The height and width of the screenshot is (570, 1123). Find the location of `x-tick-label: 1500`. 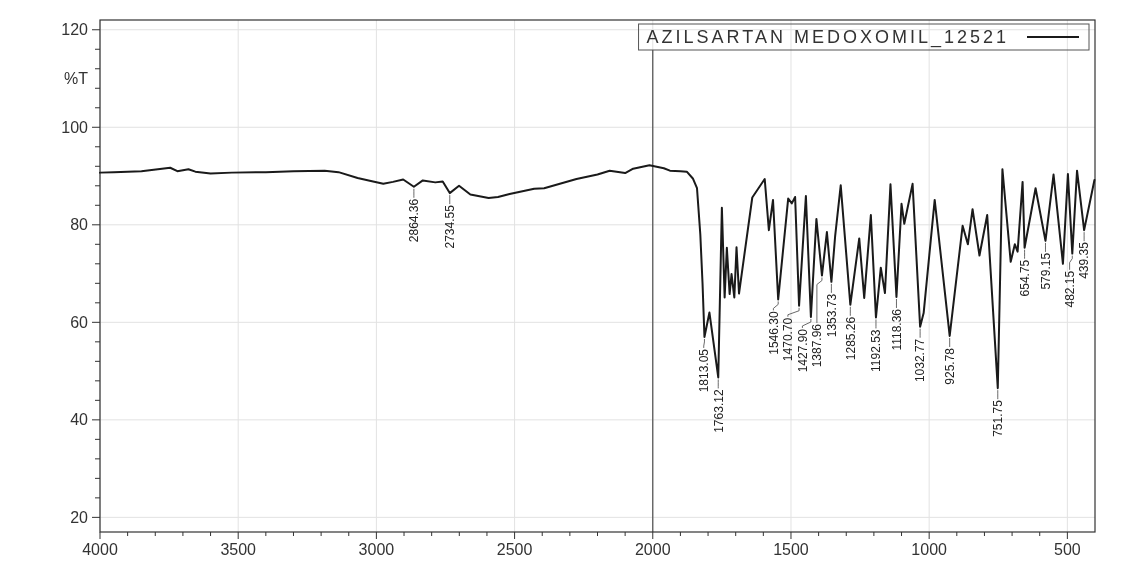

x-tick-label: 1500 is located at coordinates (791, 549).